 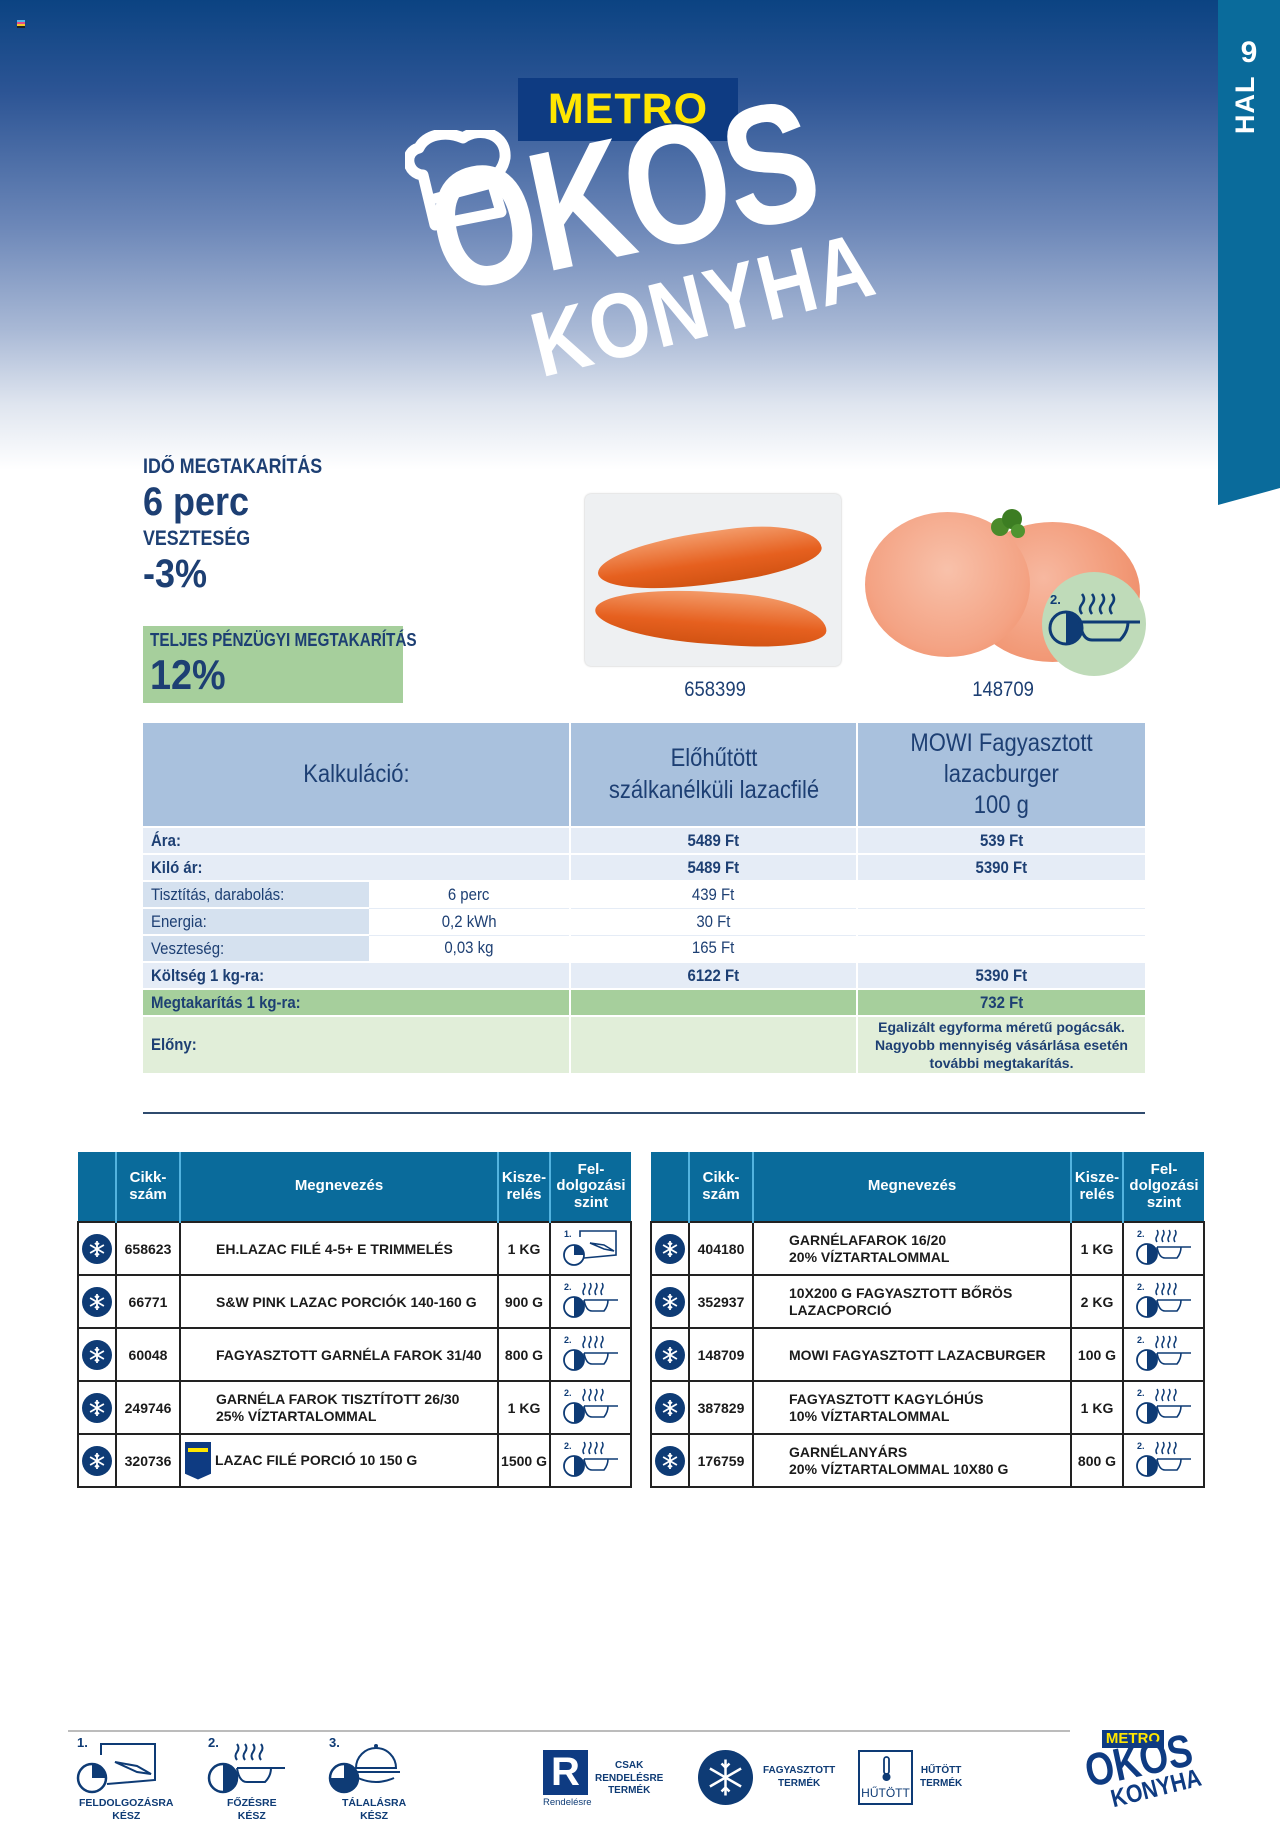 What do you see at coordinates (628, 109) in the screenshot?
I see `metro-logo: METRO` at bounding box center [628, 109].